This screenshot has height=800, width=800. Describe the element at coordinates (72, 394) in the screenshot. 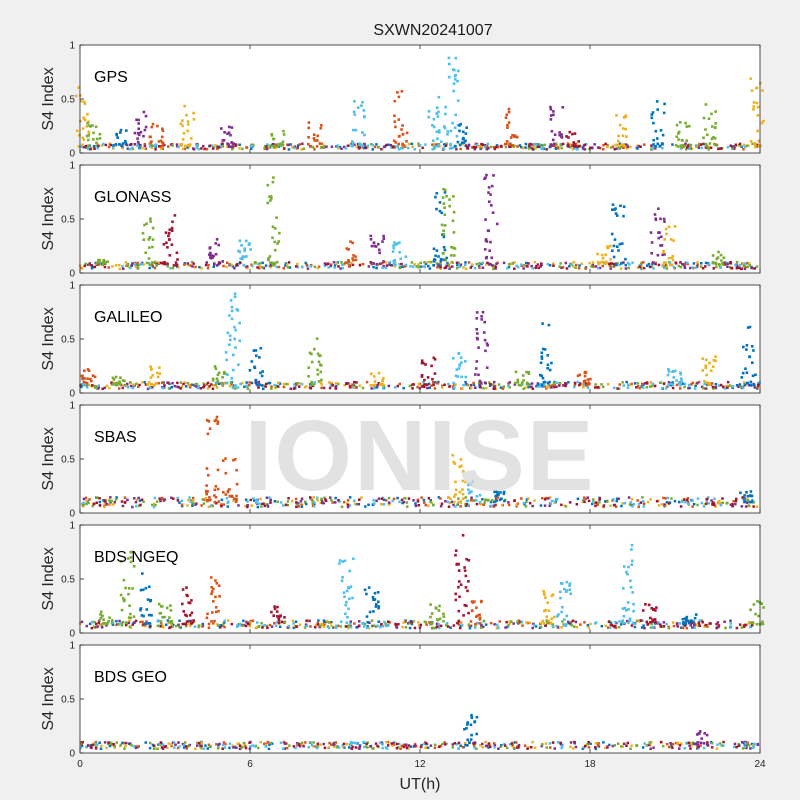

I see `y-tick-label: 0` at that location.